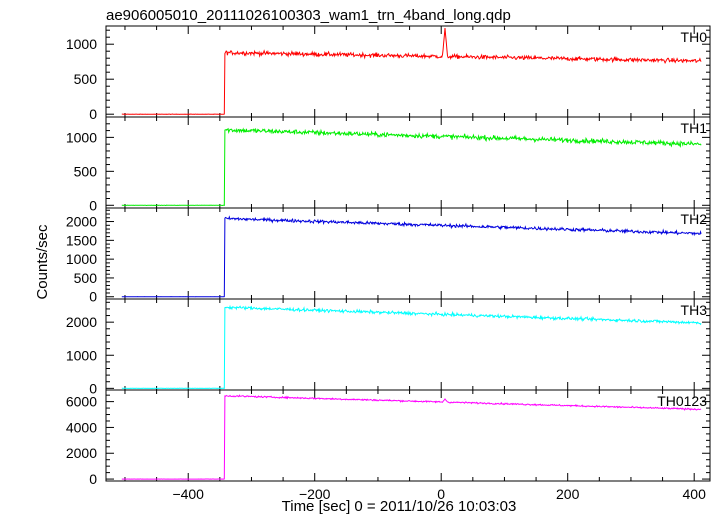 This screenshot has width=717, height=516. I want to click on x-tick-label: 400, so click(695, 494).